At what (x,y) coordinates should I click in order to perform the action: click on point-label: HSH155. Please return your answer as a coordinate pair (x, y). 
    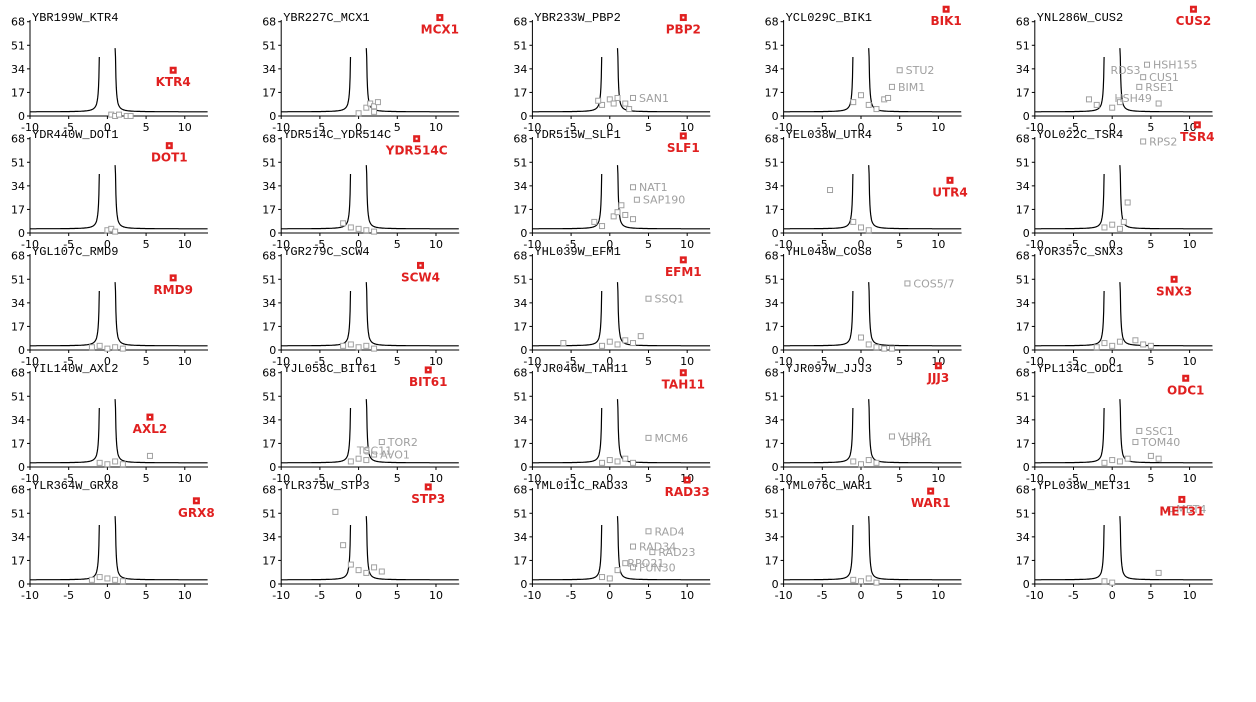
    Looking at the image, I should click on (1175, 65).